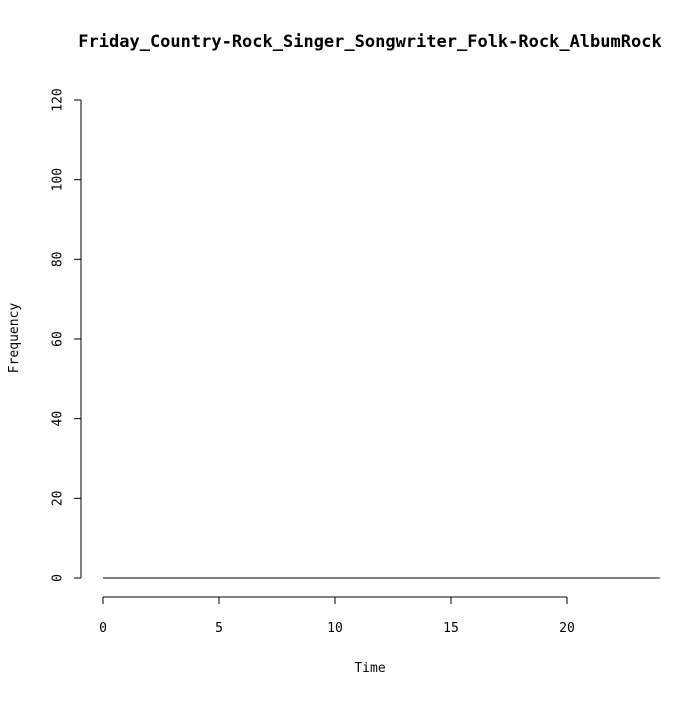  I want to click on x-axis-label: Time, so click(369, 668).